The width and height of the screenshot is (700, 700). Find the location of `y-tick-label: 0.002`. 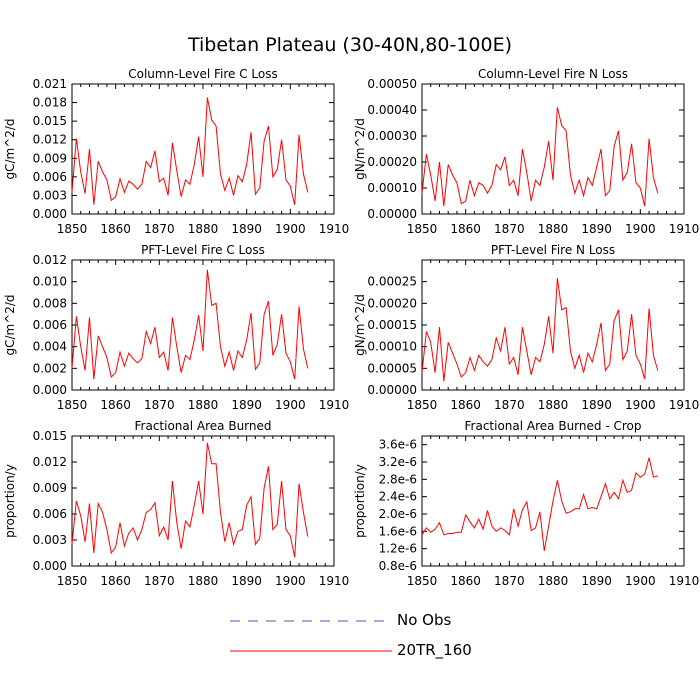

y-tick-label: 0.002 is located at coordinates (50, 368).